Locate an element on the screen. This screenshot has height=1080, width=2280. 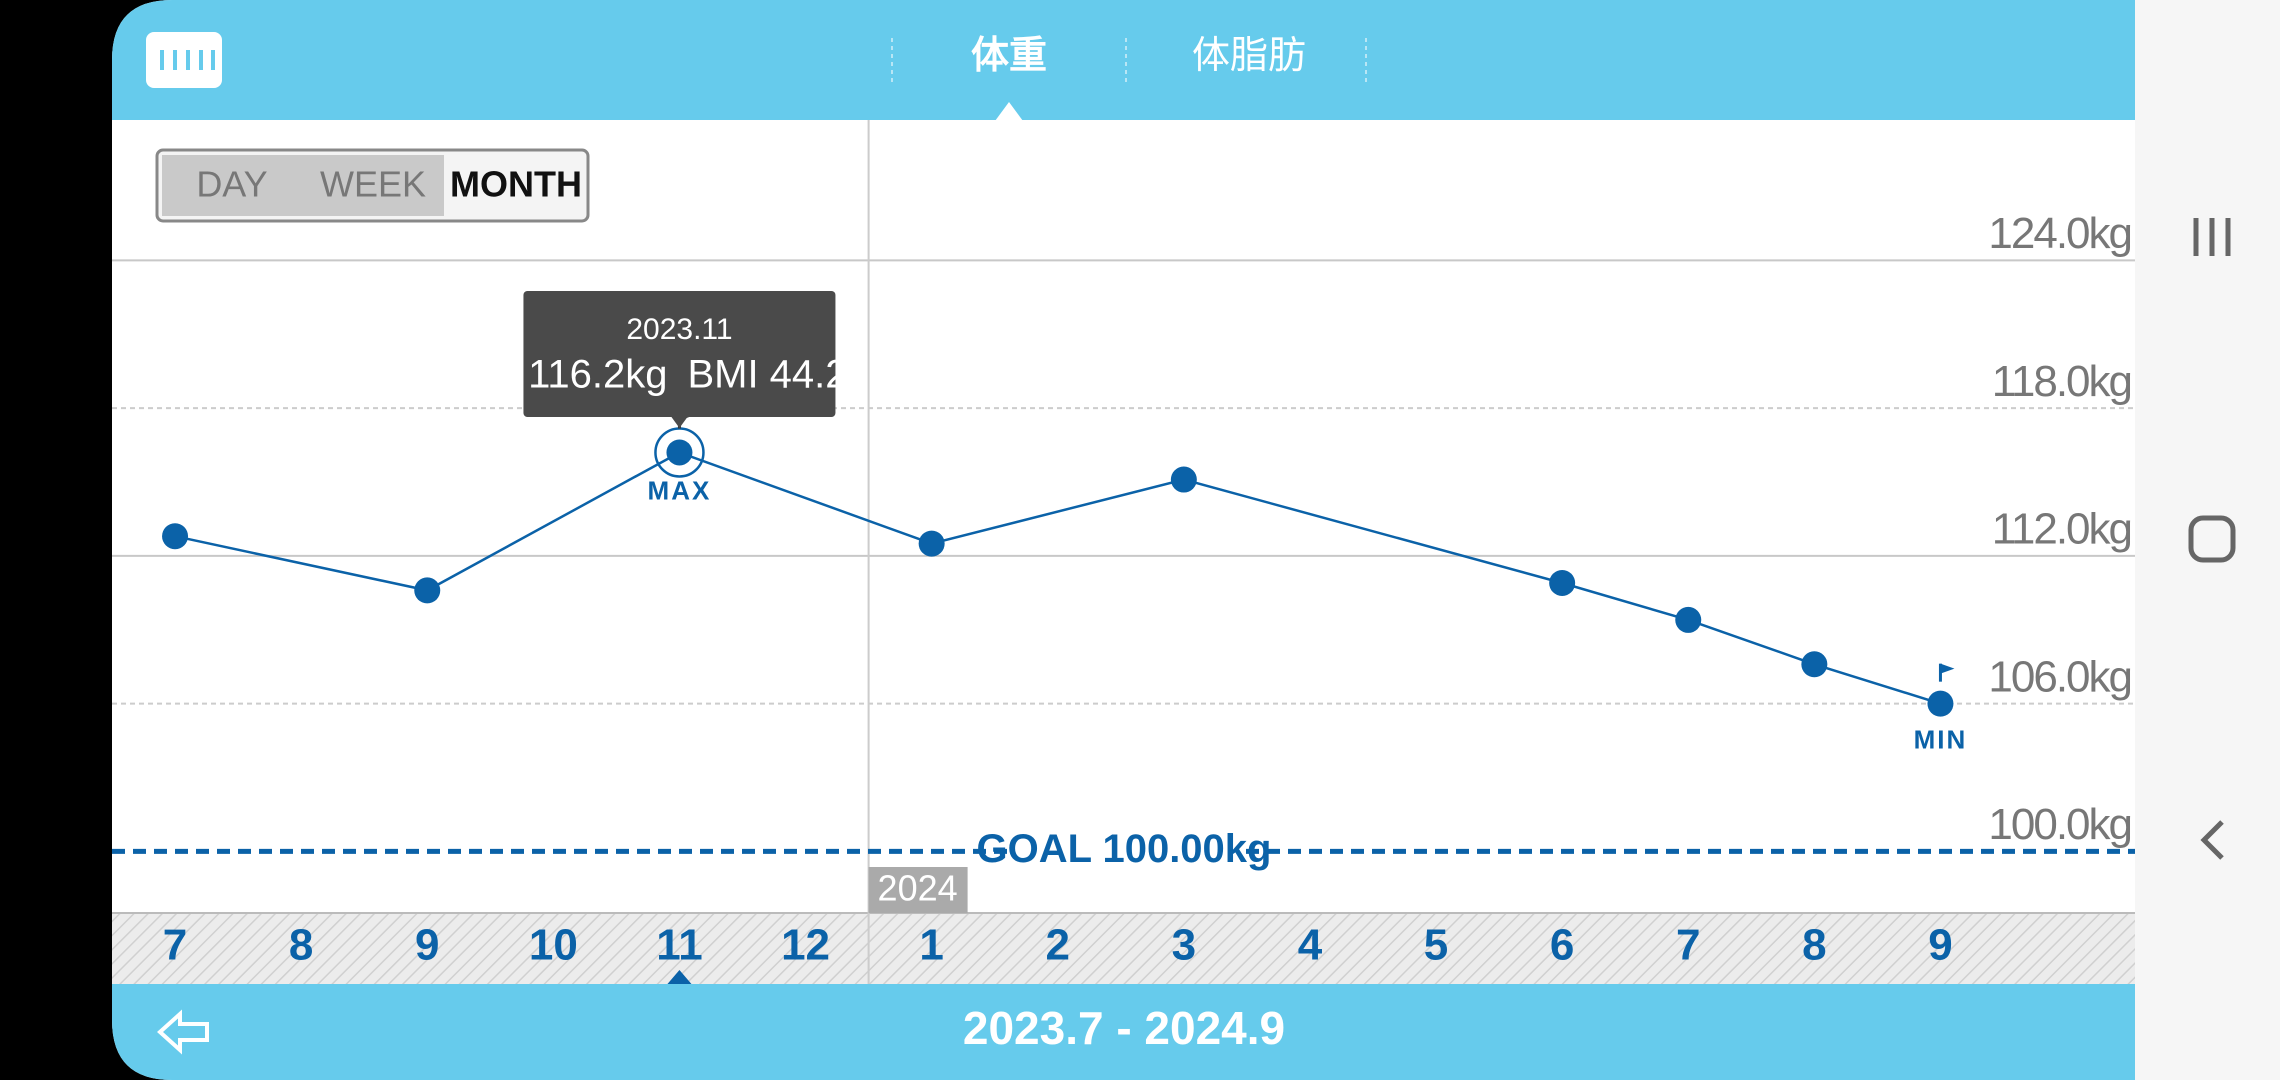
range-selector: DAY WEEK MONTH is located at coordinates (372, 185).